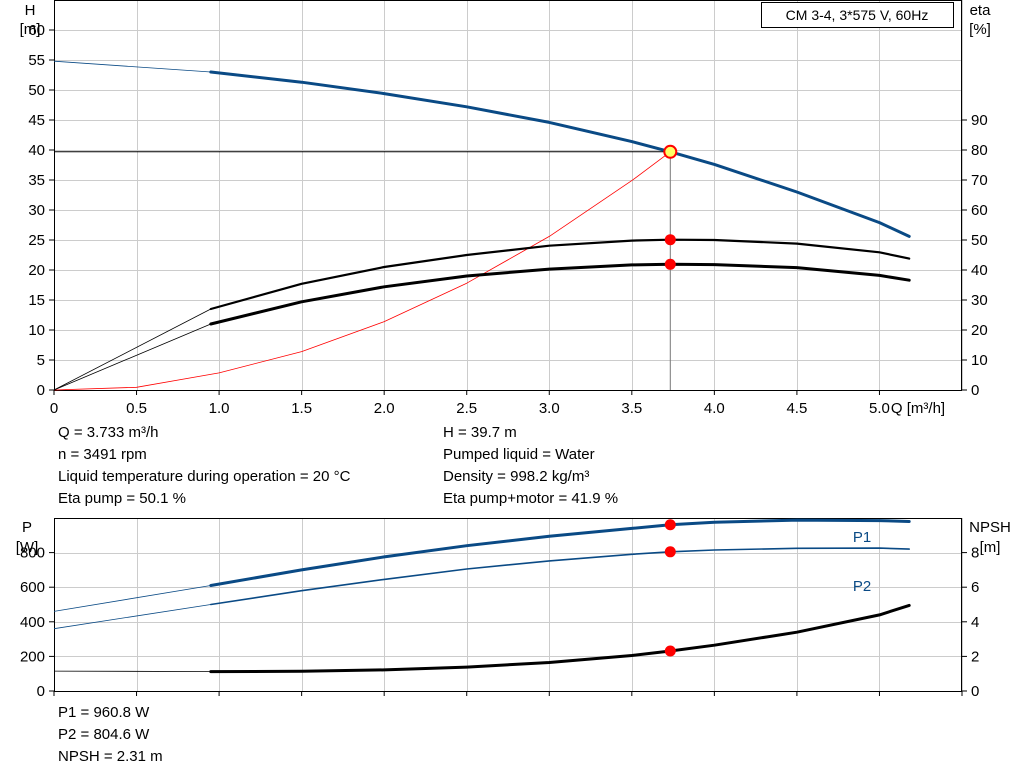  I want to click on y-left-tick-label: 45, so click(36, 120).